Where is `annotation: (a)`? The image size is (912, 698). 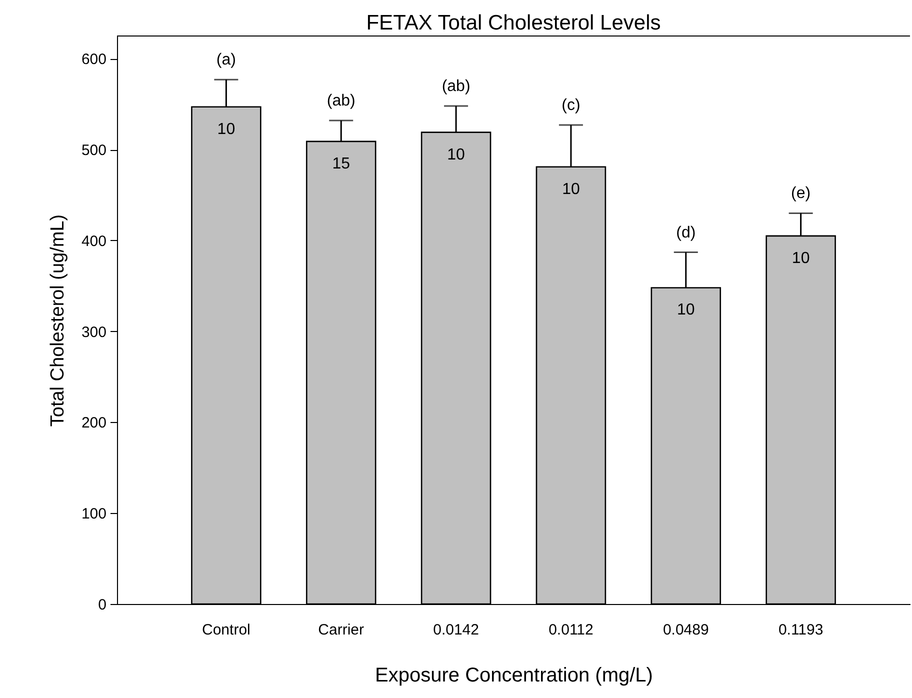 annotation: (a) is located at coordinates (226, 60).